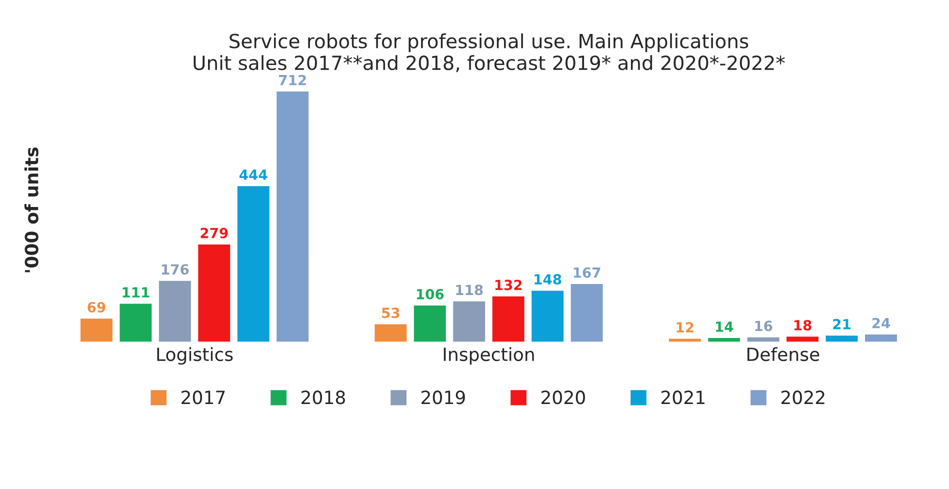 This screenshot has height=489, width=949. I want to click on data-label: 16, so click(763, 326).